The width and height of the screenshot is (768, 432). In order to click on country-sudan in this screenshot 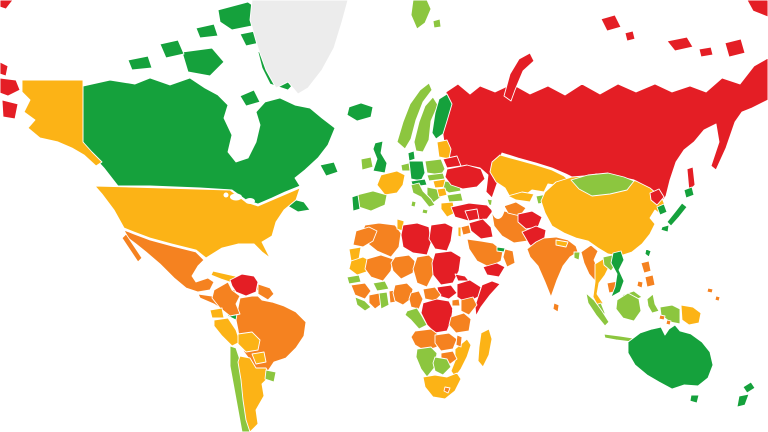, I will do `click(446, 268)`.